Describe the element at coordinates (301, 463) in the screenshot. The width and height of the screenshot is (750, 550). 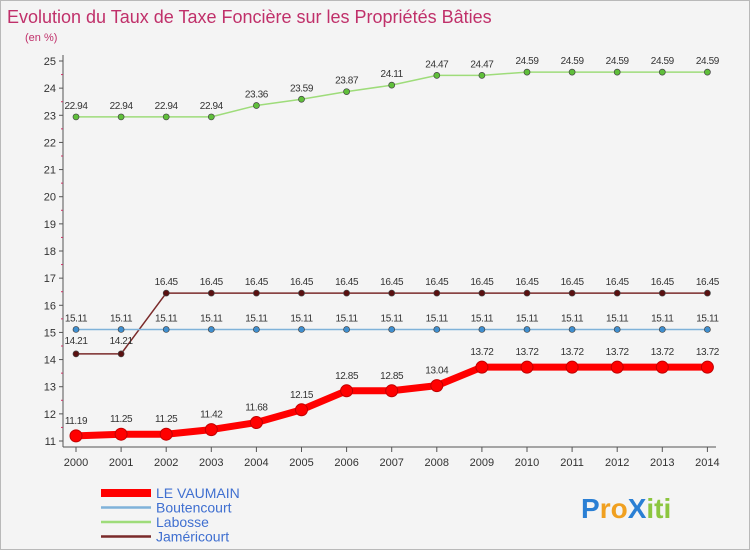
I see `x-tick-label: 2005` at that location.